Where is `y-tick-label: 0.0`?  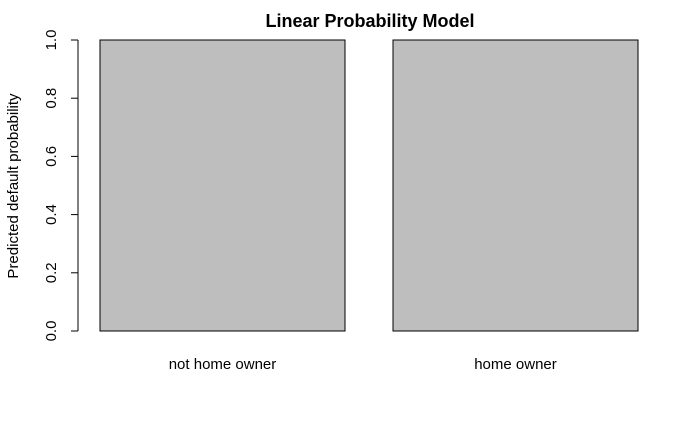 y-tick-label: 0.0 is located at coordinates (51, 331).